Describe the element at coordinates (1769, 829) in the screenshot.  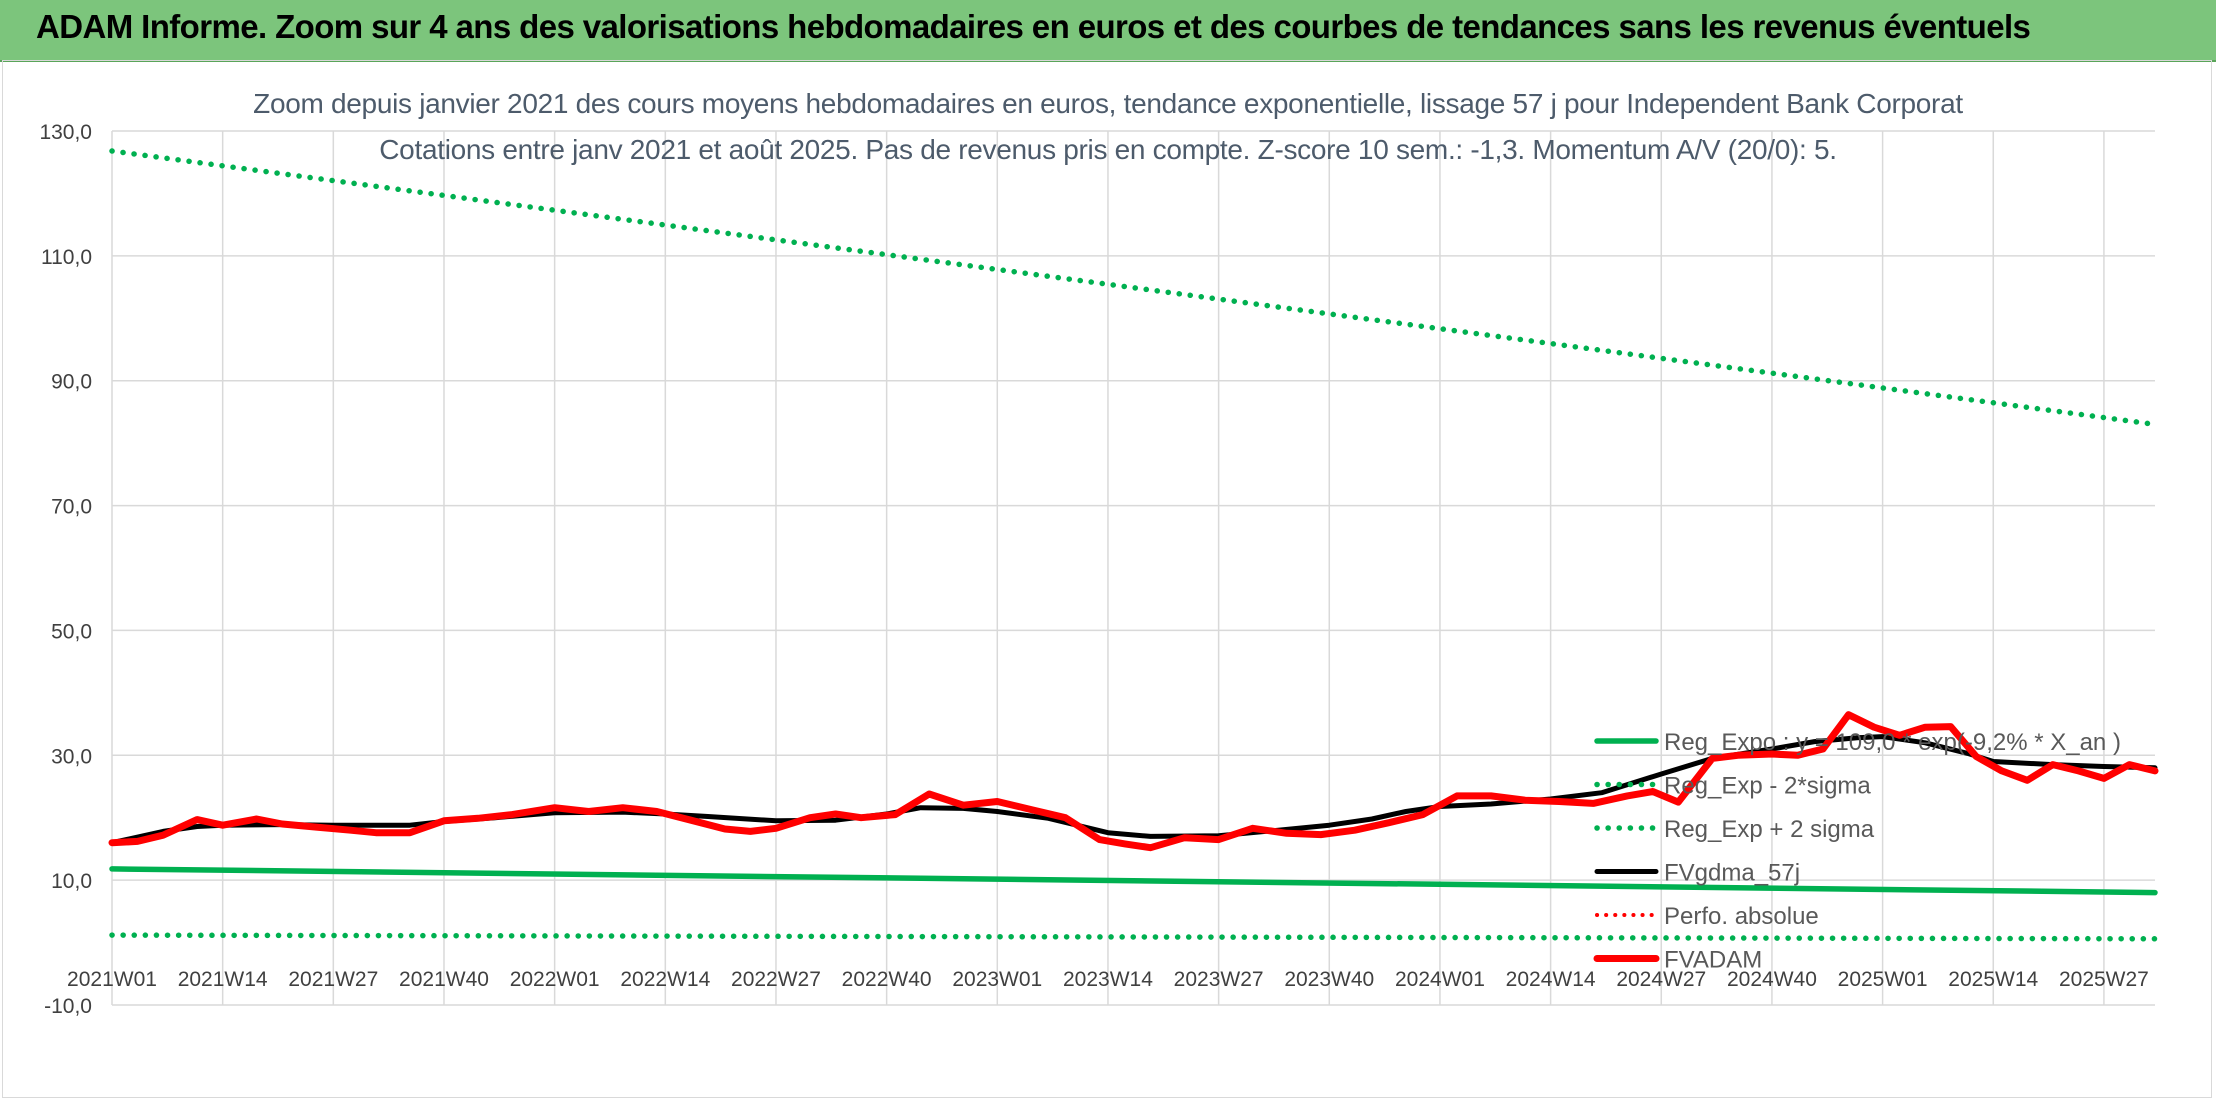
I see `legend-reg-exp-plus-label: Reg_Exp + 2 sigma` at that location.